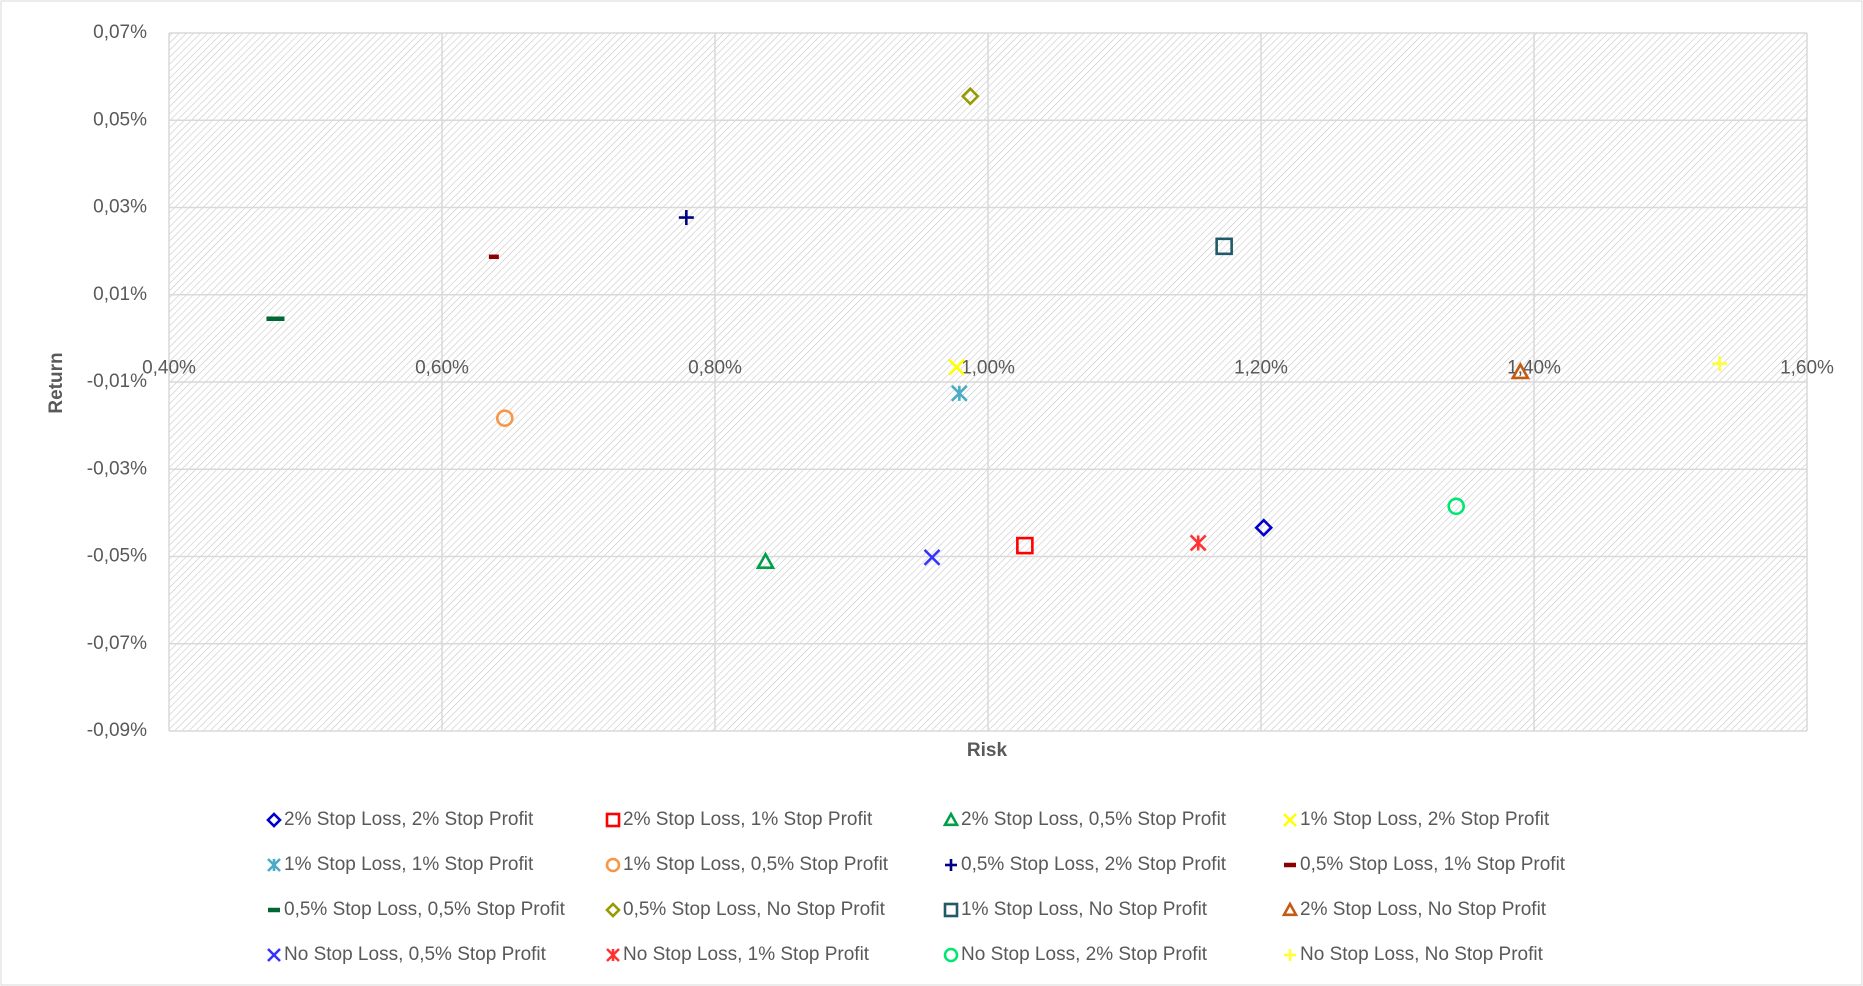  What do you see at coordinates (409, 864) in the screenshot?
I see `legend-label: 1% Stop Loss, 1% Stop Profit` at bounding box center [409, 864].